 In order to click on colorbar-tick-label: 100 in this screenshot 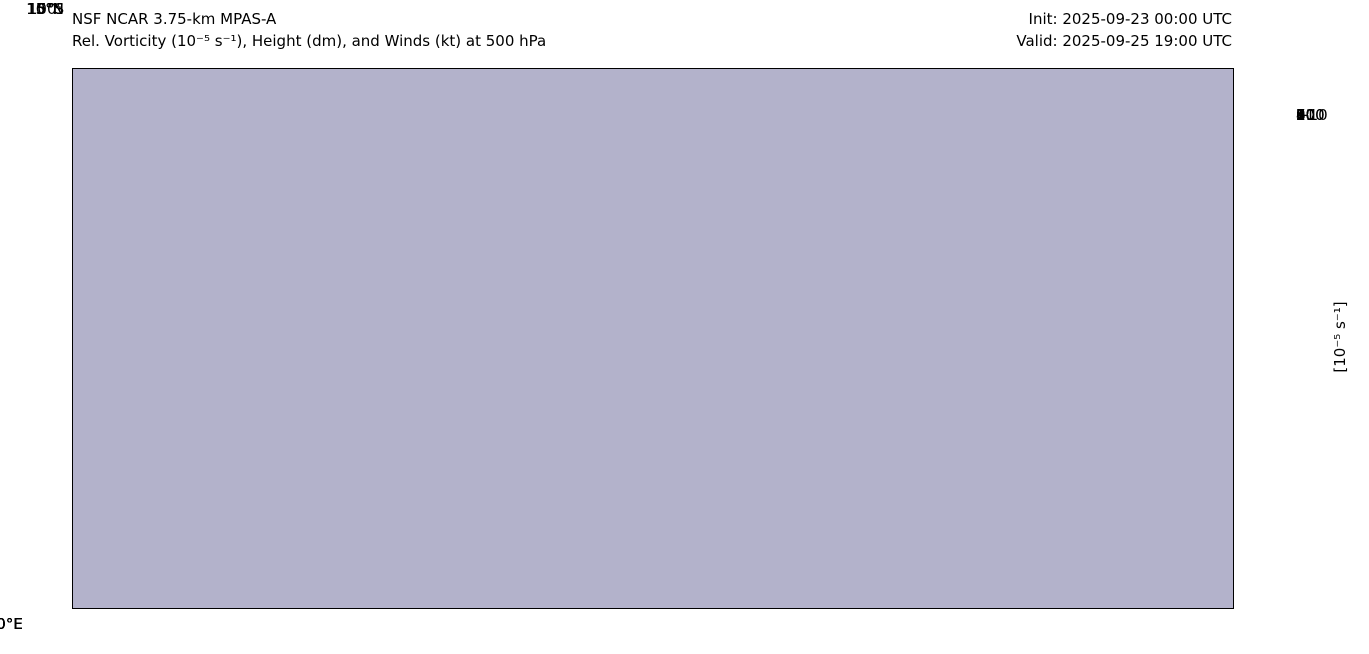, I will do `click(1310, 115)`.